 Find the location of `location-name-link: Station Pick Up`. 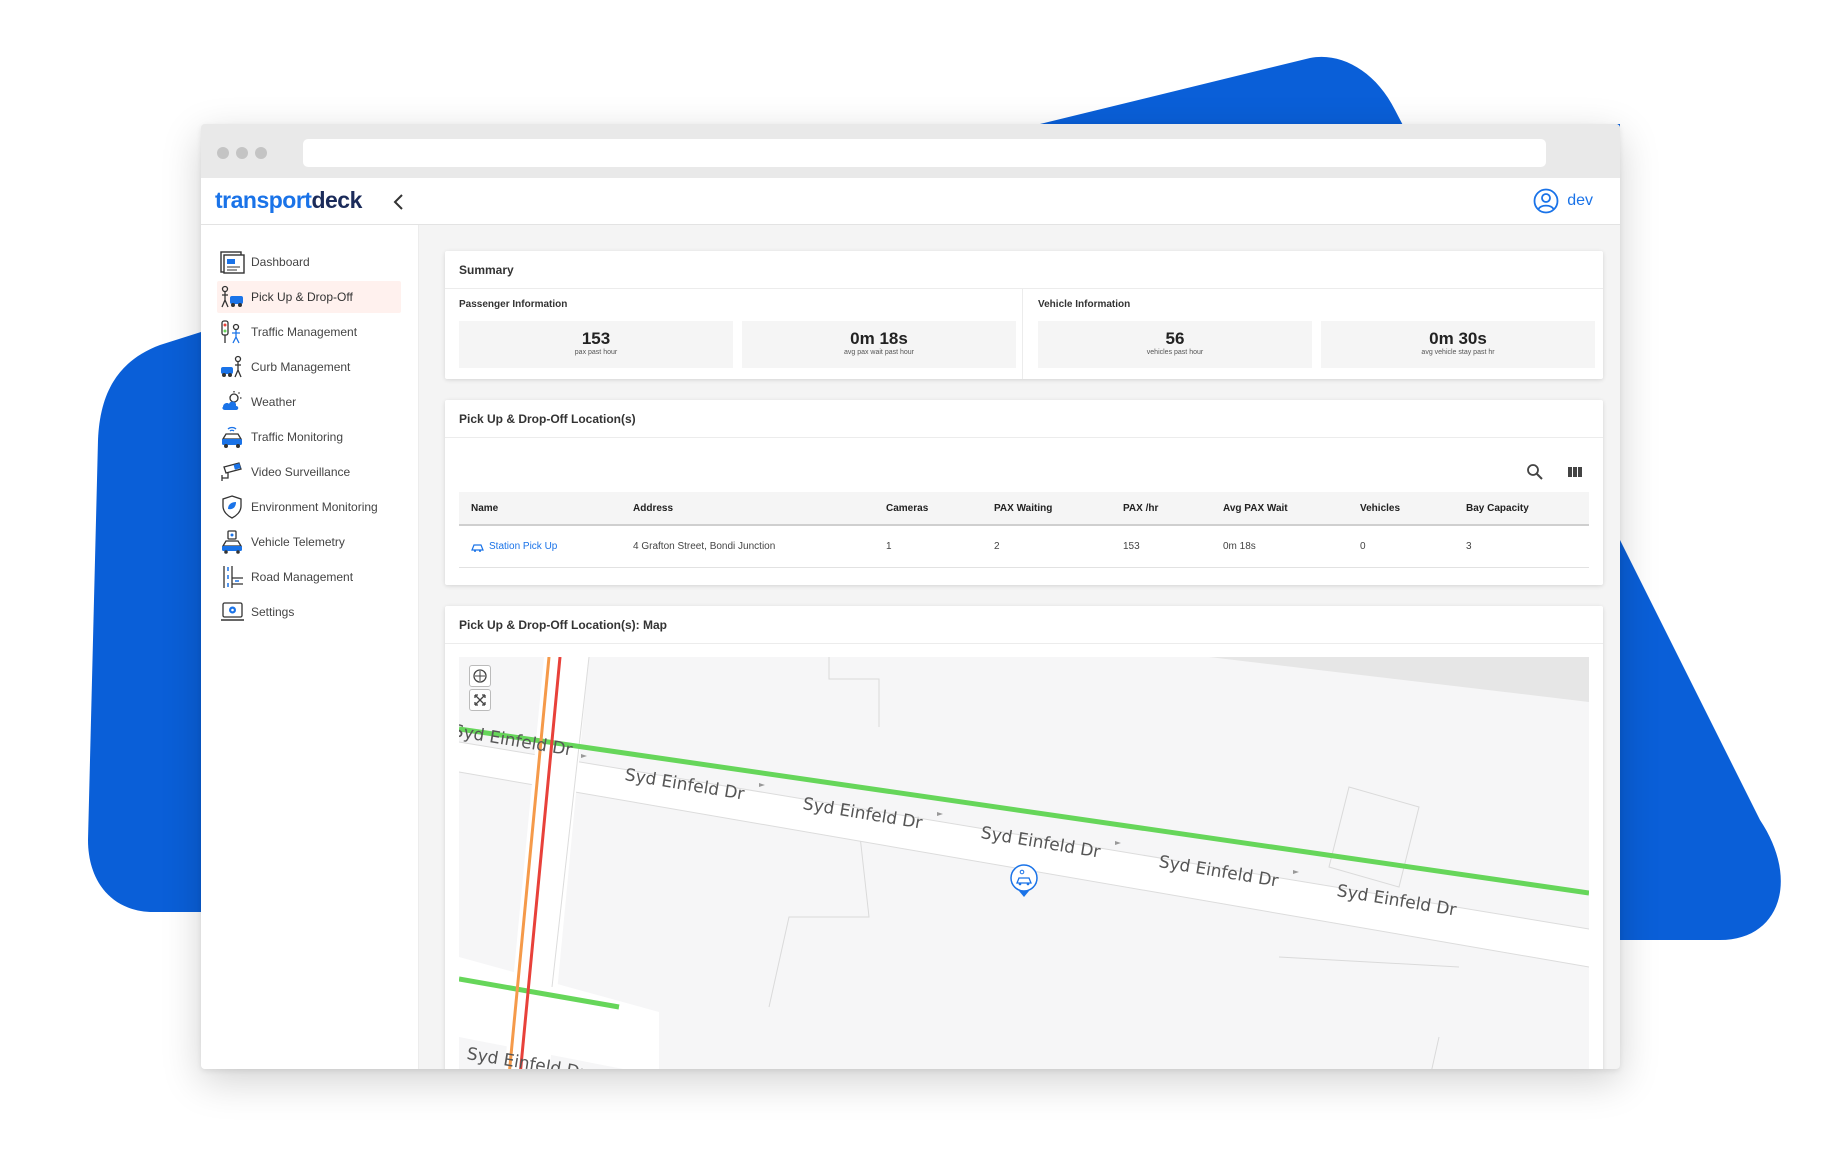

location-name-link: Station Pick Up is located at coordinates (514, 547).